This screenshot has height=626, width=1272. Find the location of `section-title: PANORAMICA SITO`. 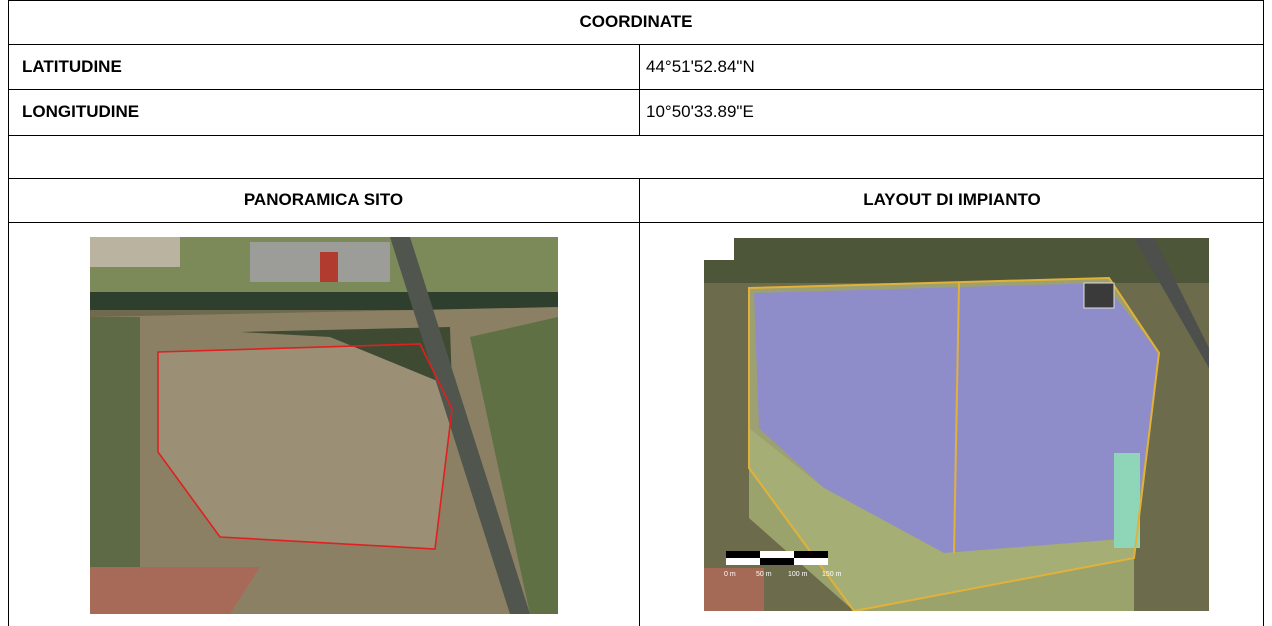

section-title: PANORAMICA SITO is located at coordinates (323, 199).